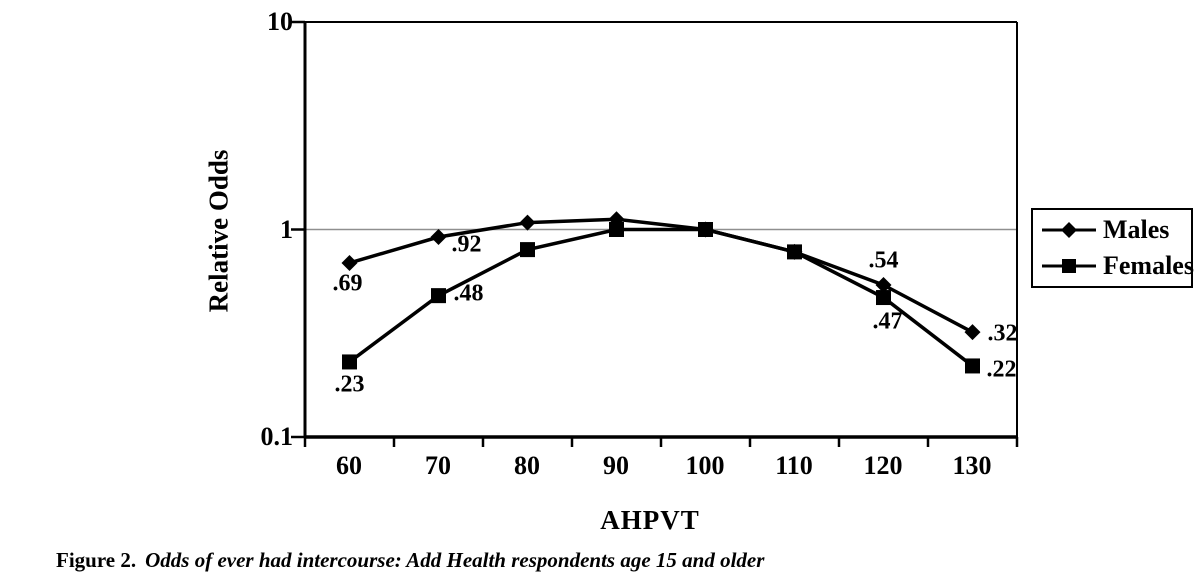 This screenshot has width=1200, height=588. I want to click on x-tick-label-70: 70, so click(438, 465).